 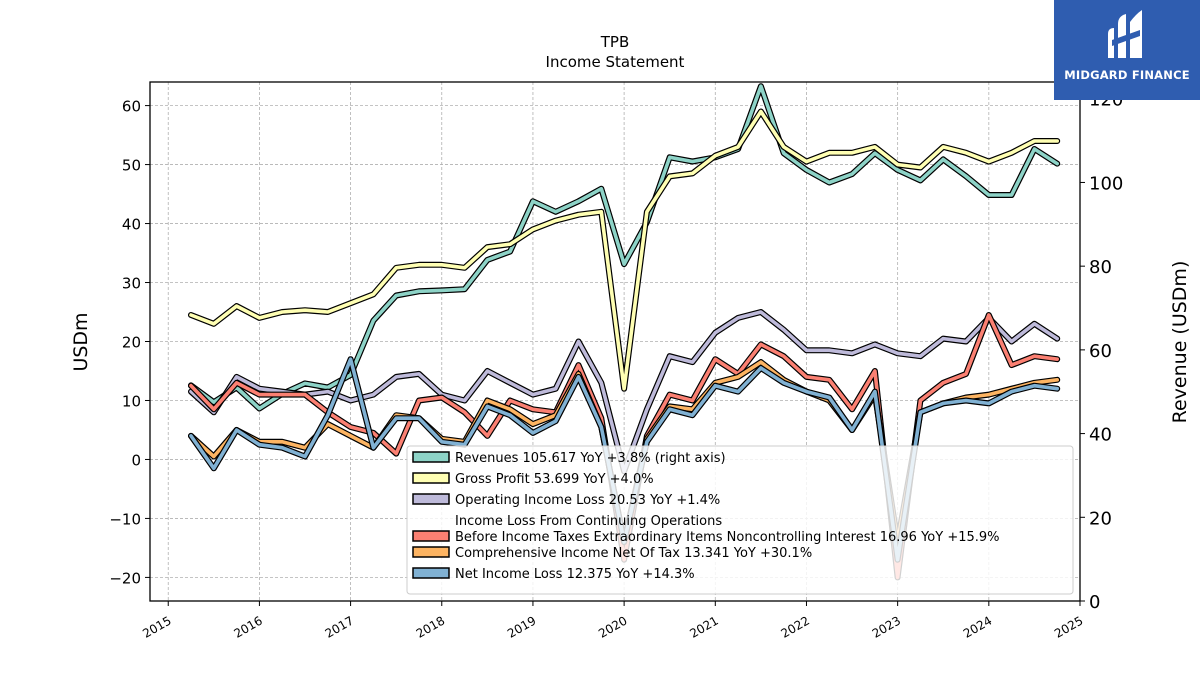 What do you see at coordinates (521, 626) in the screenshot?
I see `x-tick-label: 2019` at bounding box center [521, 626].